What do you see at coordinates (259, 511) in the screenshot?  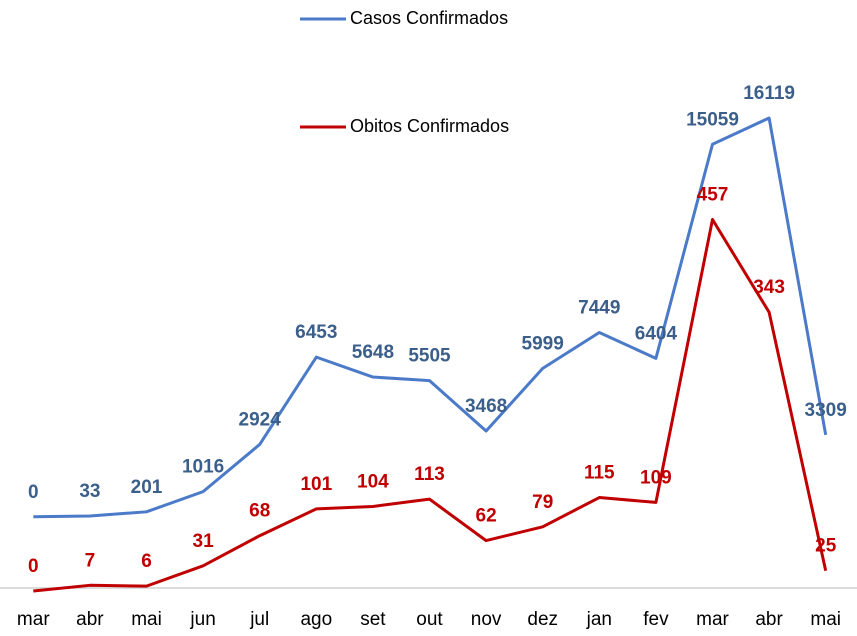 I see `data-label: 68` at bounding box center [259, 511].